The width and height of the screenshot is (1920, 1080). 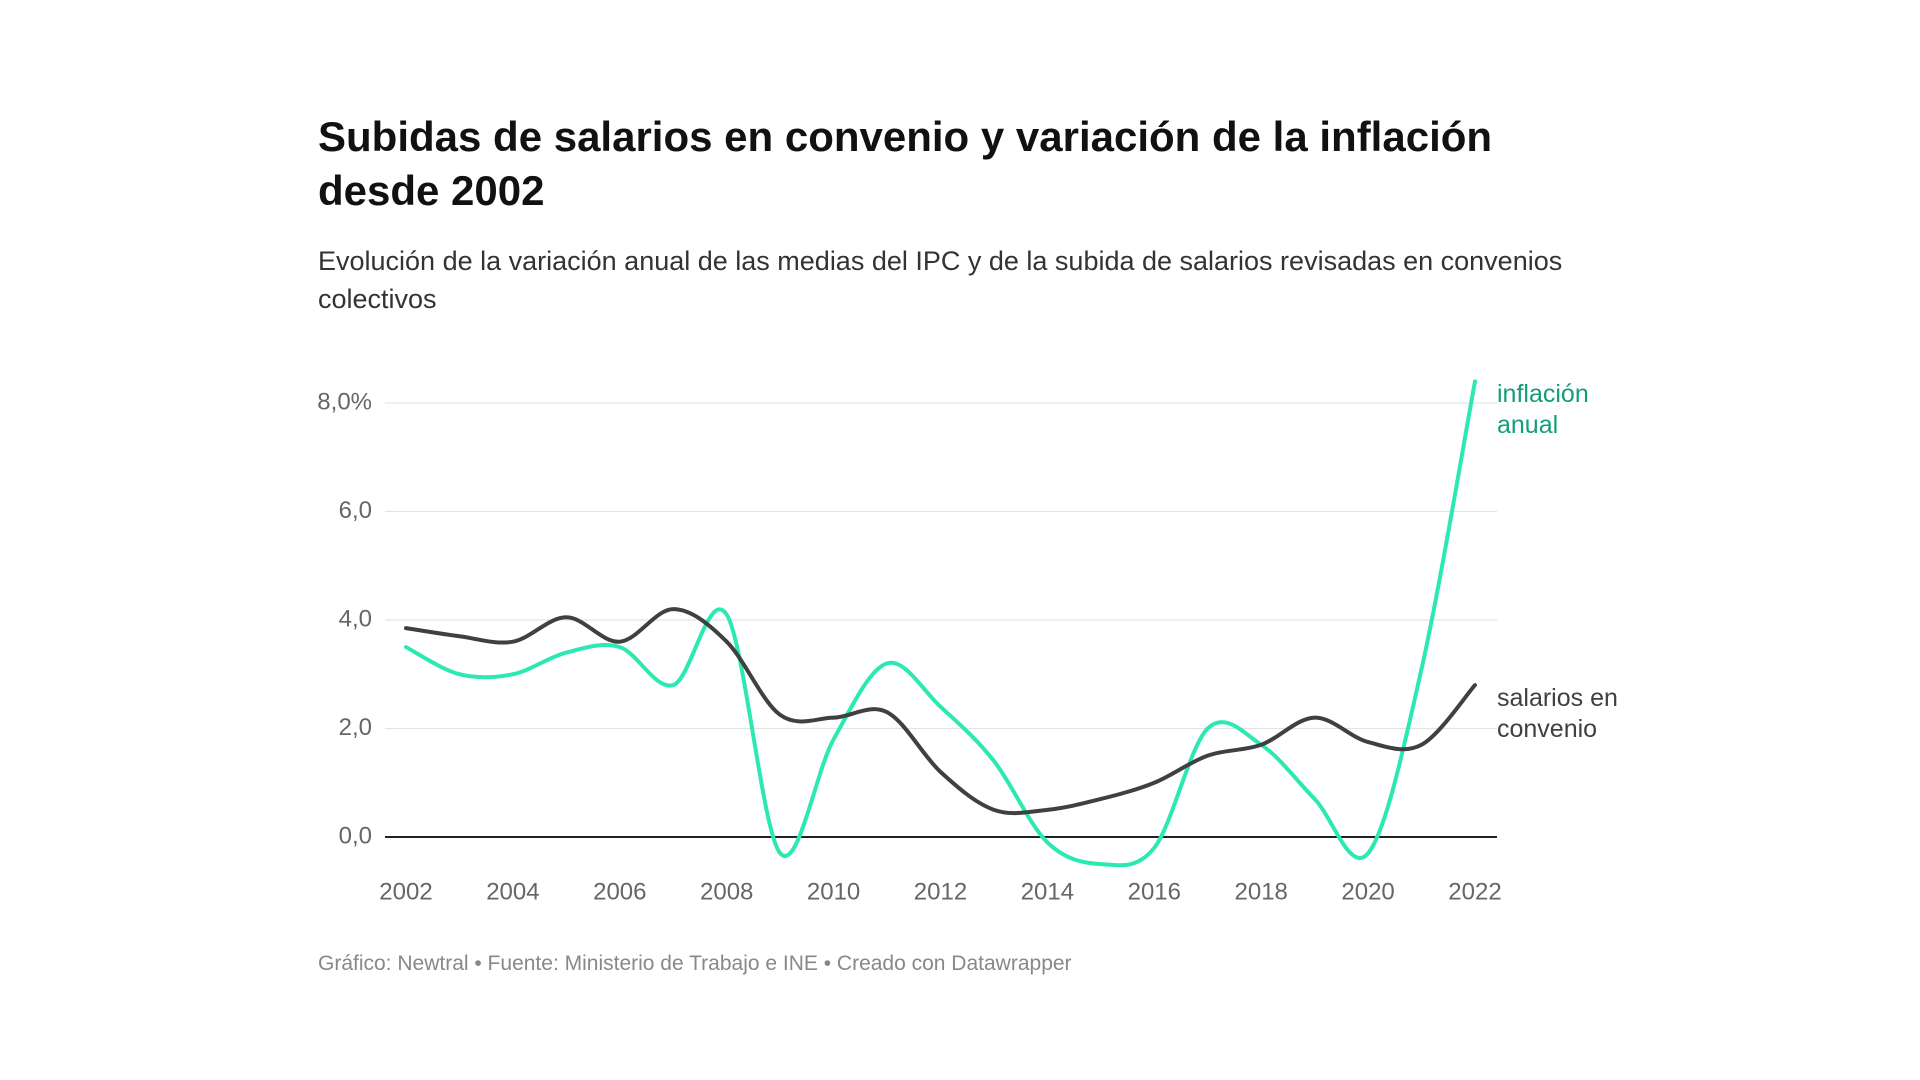 What do you see at coordinates (833, 891) in the screenshot?
I see `x-tick-label: 2010` at bounding box center [833, 891].